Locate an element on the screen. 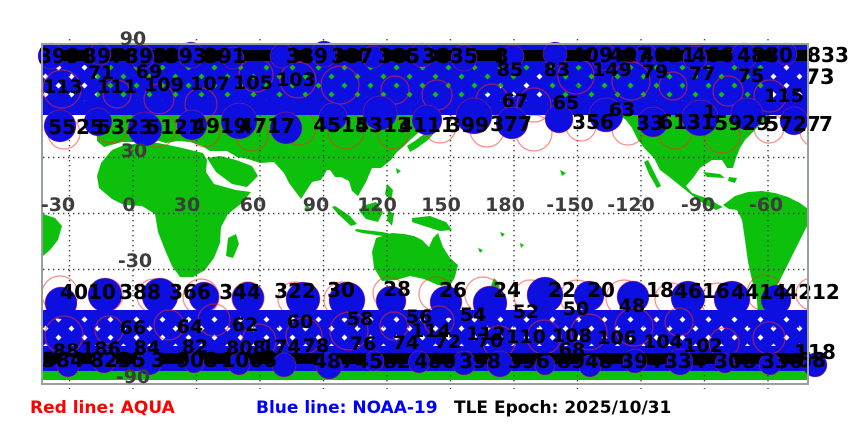 The width and height of the screenshot is (850, 425). orbit-number-label: 487 is located at coordinates (334, 361).